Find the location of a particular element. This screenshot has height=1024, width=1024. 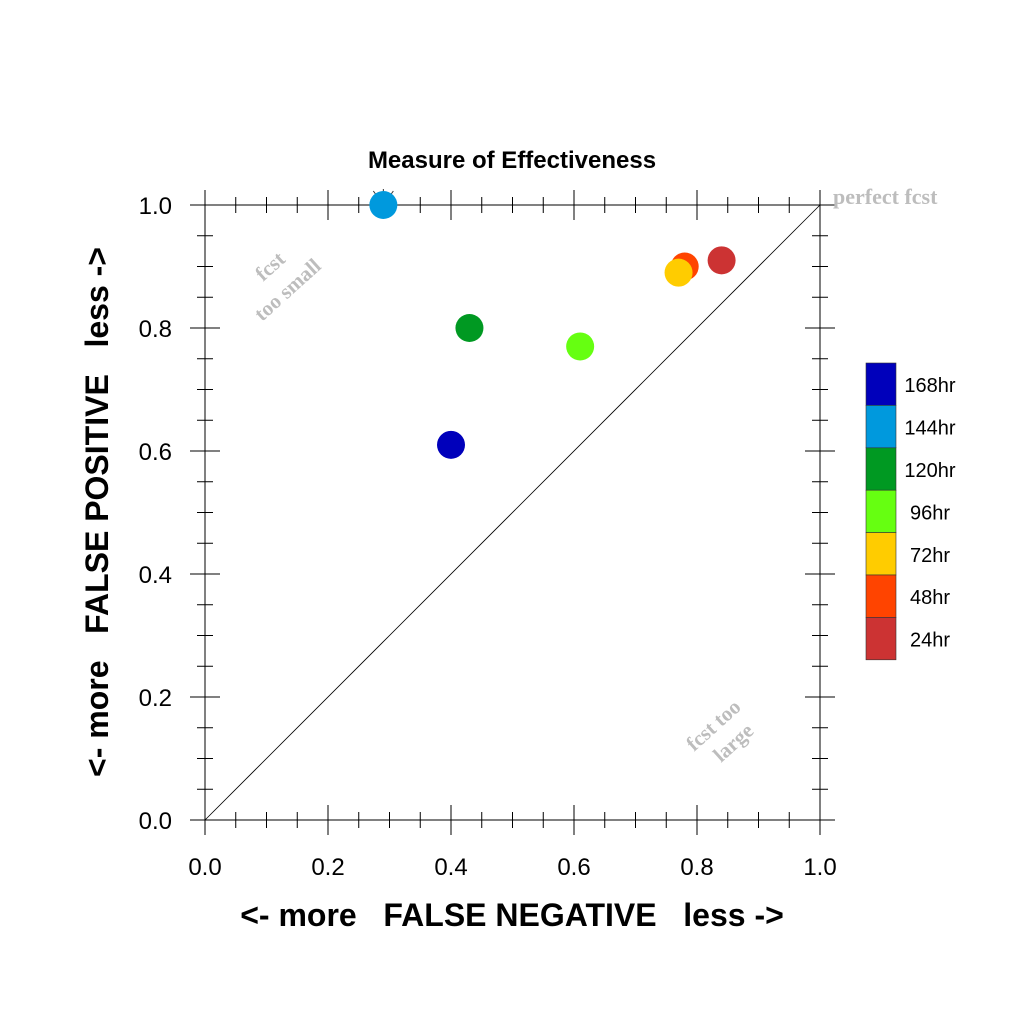

y-axis-label: <- more FALSE POSITIVE less -> is located at coordinates (97, 512).